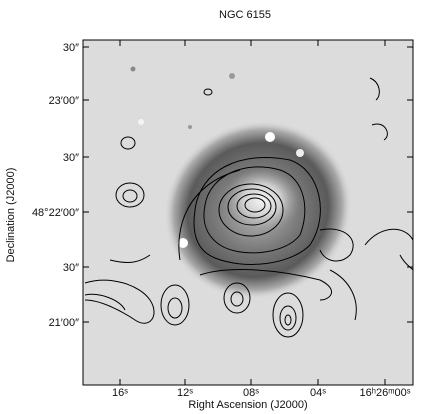 The height and width of the screenshot is (414, 436). What do you see at coordinates (245, 15) in the screenshot?
I see `chart-title: NGC 6155` at bounding box center [245, 15].